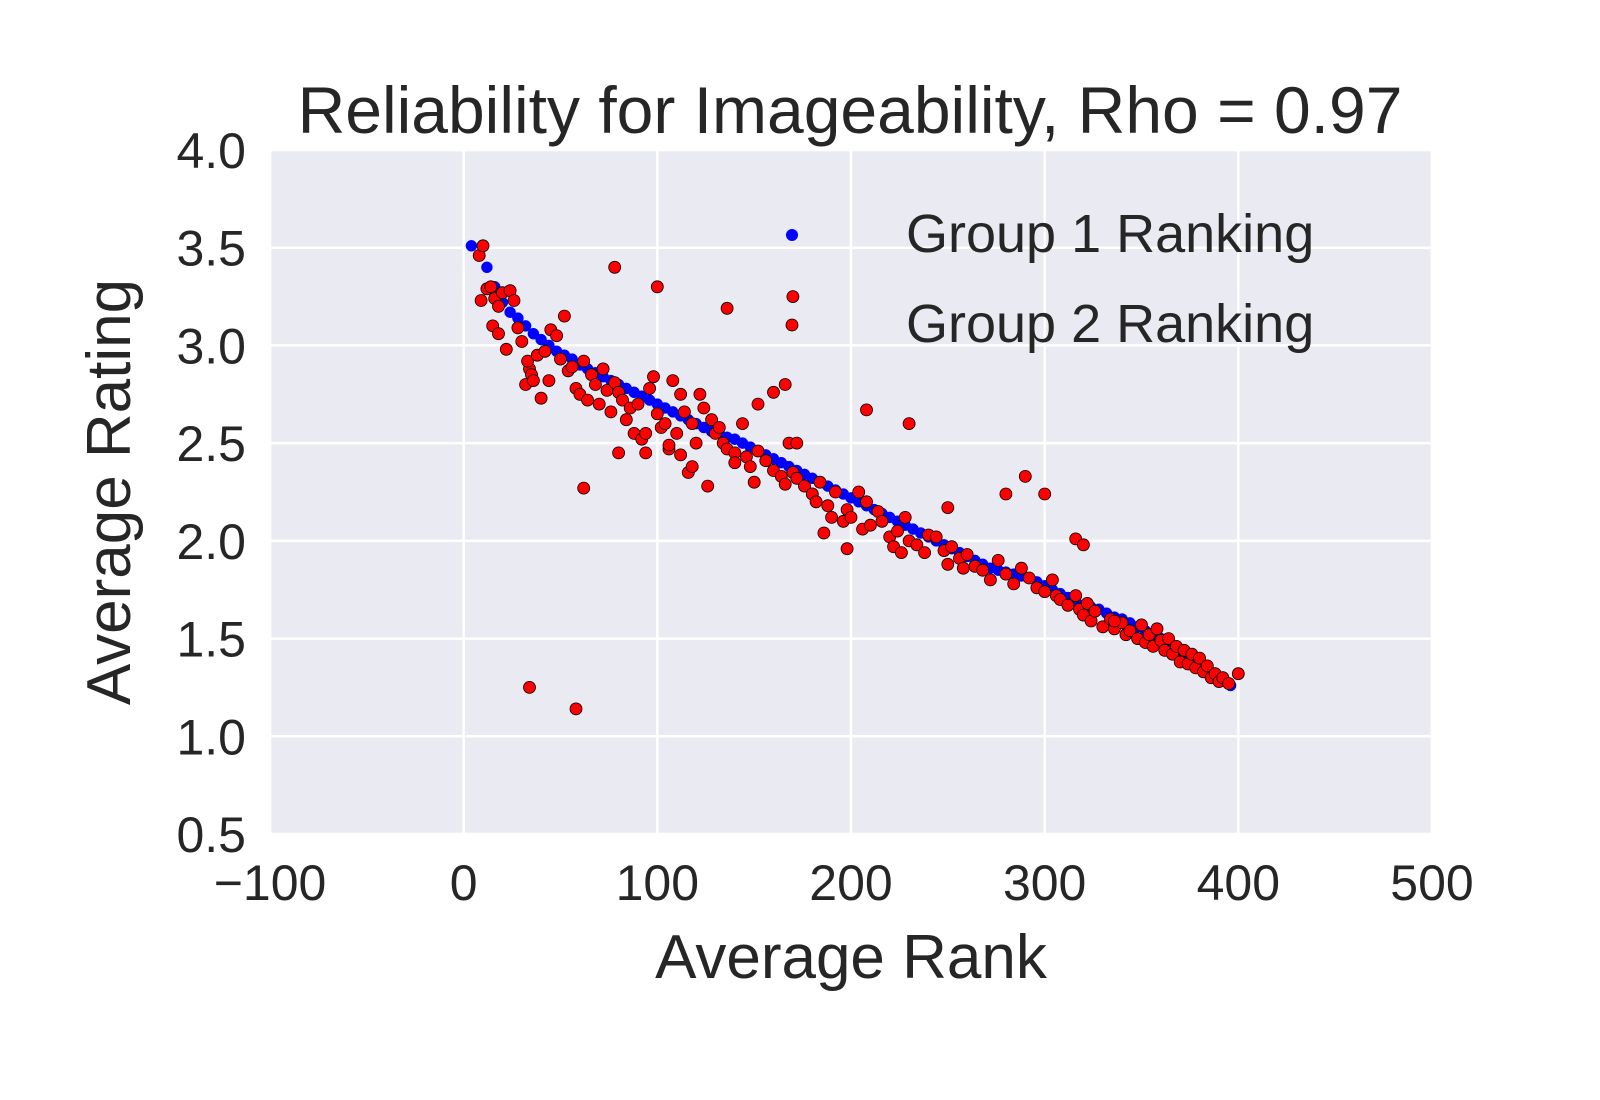  I want to click on chart-title: Reliability for Imageability, Rho = 0.97, so click(850, 110).